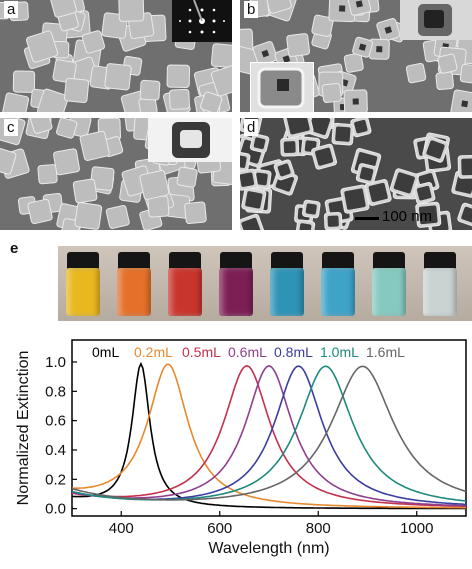 This screenshot has height=569, width=472. What do you see at coordinates (251, 9) in the screenshot?
I see `panel-label-b: b` at bounding box center [251, 9].